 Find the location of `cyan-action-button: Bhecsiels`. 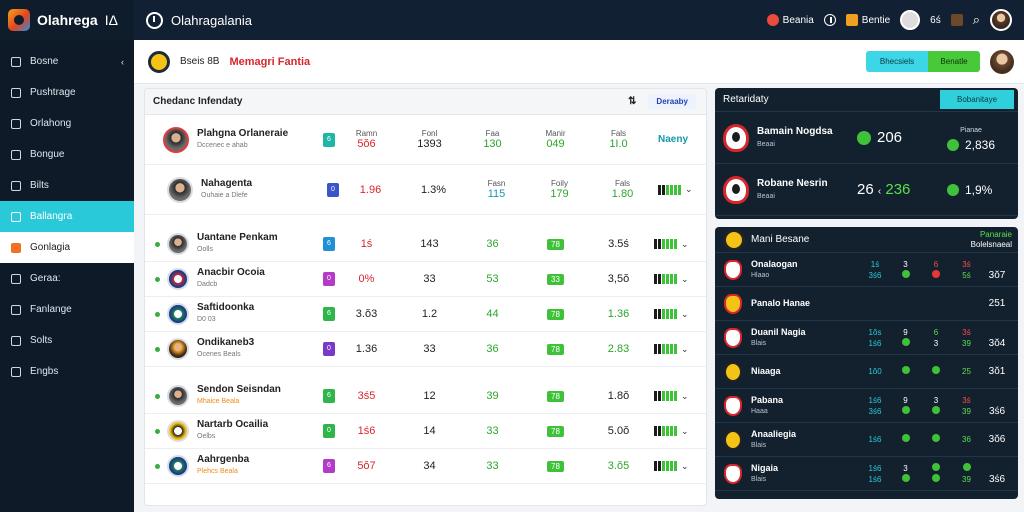

cyan-action-button: Bhecsiels is located at coordinates (897, 61).